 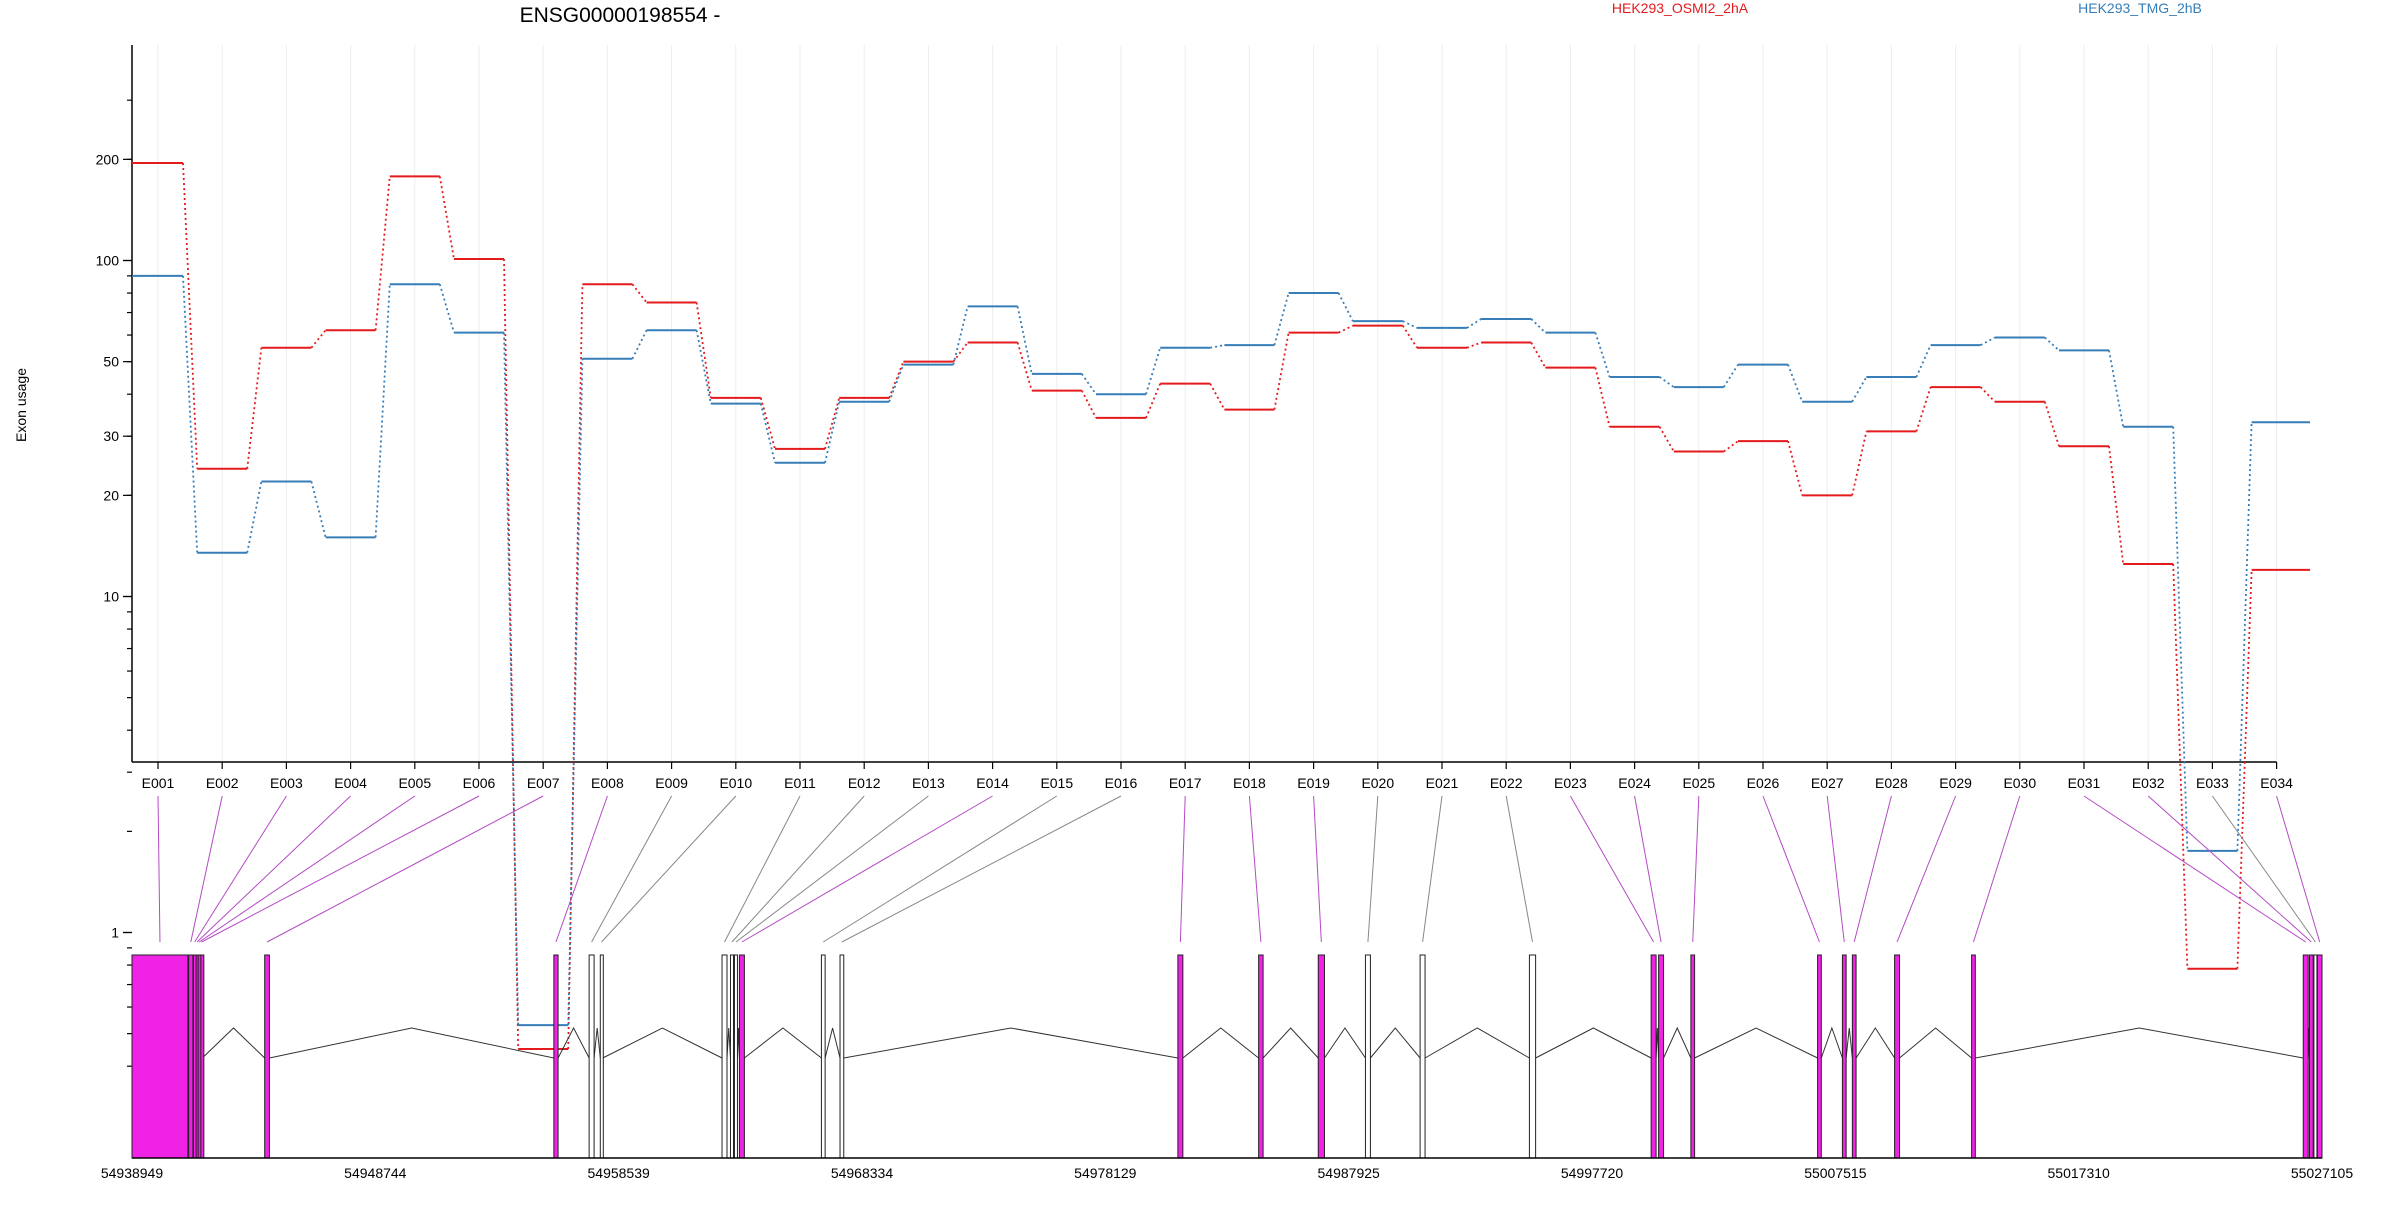 I want to click on transition-E016, so click(x=1153, y=401).